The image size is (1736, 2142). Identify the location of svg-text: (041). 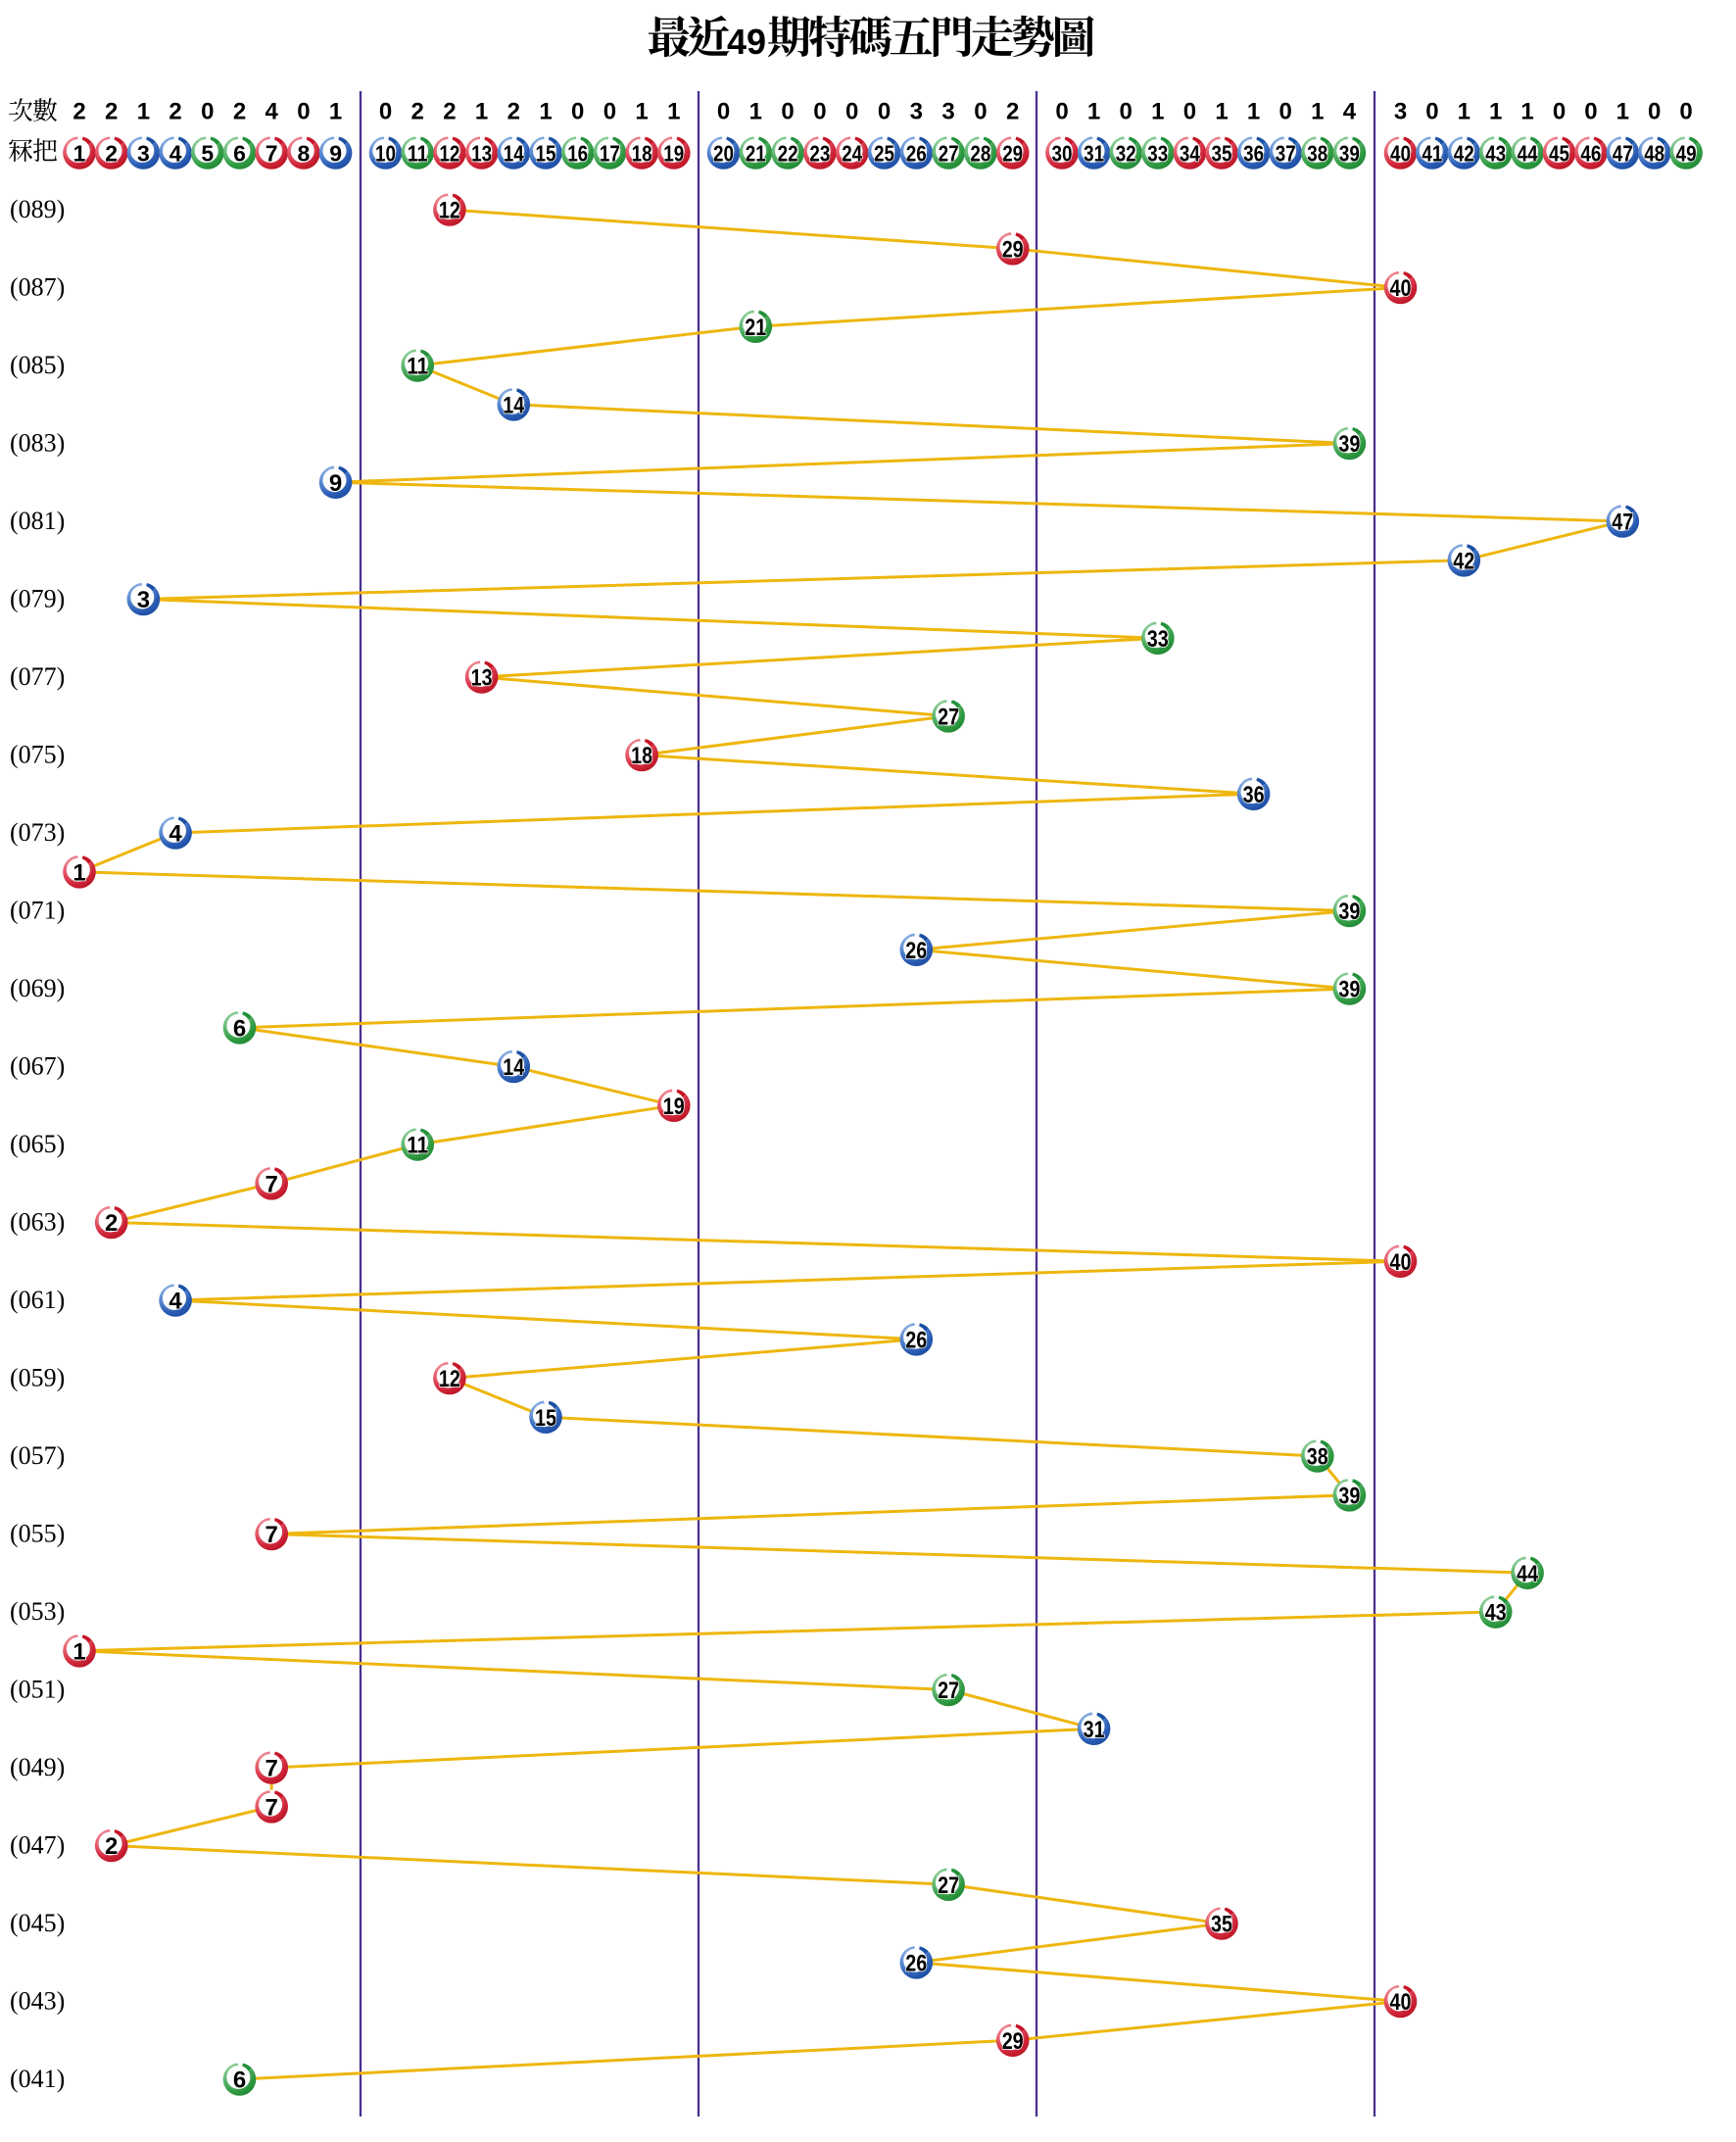
(38, 2079).